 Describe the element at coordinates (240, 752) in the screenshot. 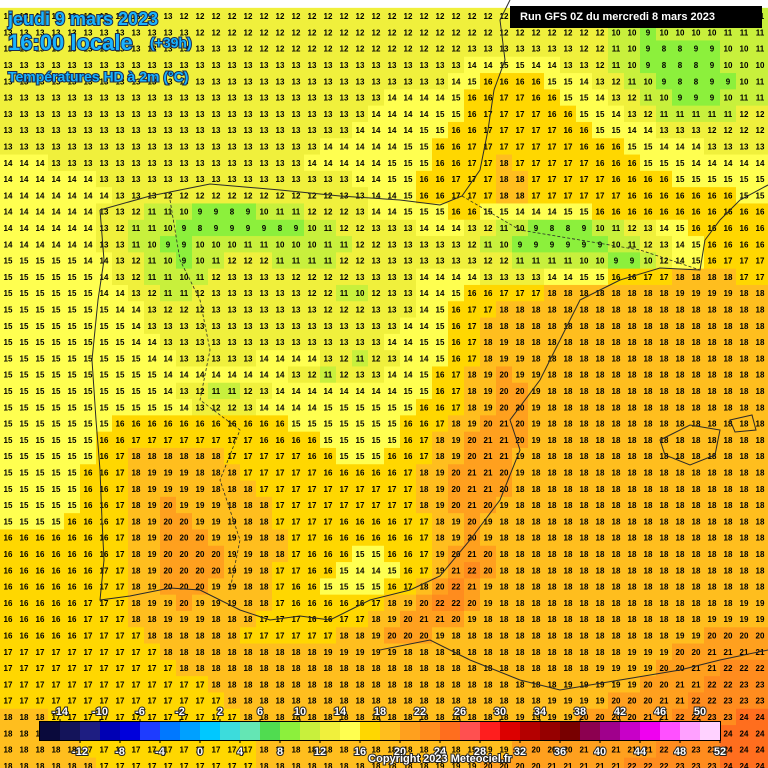

I see `colorbar-label: 4` at that location.